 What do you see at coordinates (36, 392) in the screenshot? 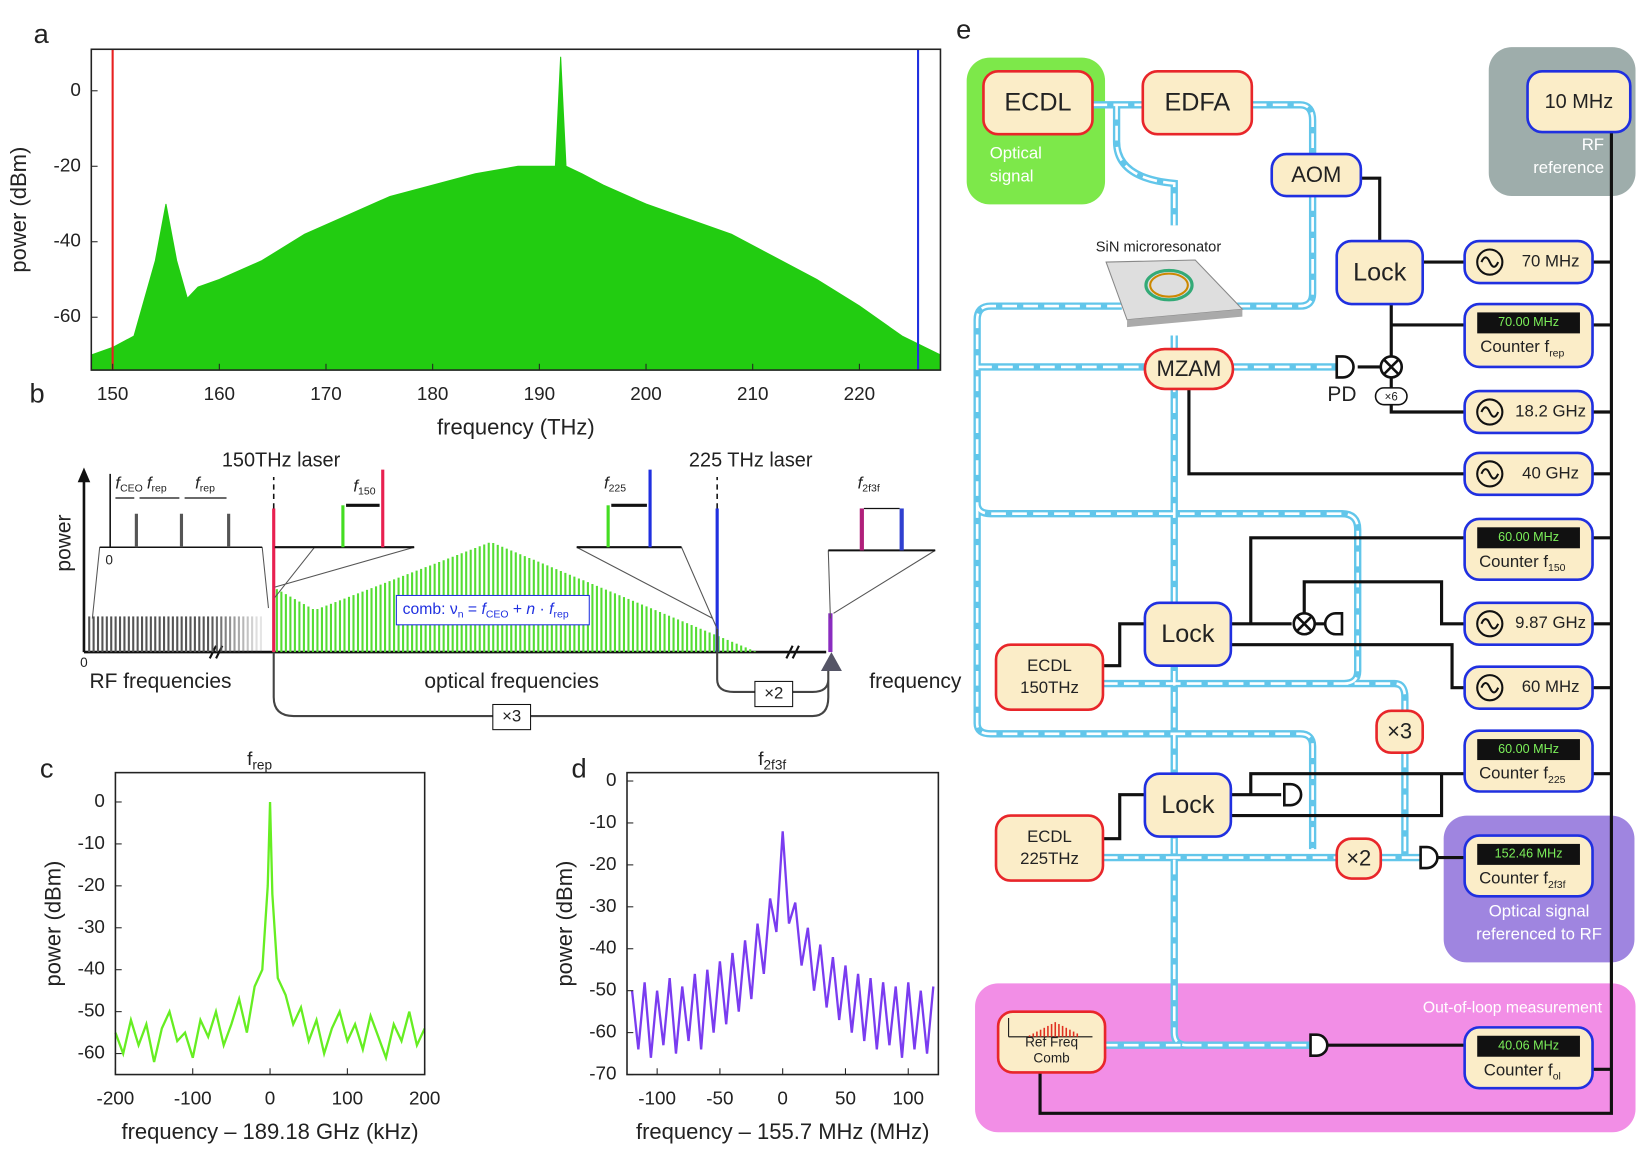
I see `panel-label: b` at bounding box center [36, 392].